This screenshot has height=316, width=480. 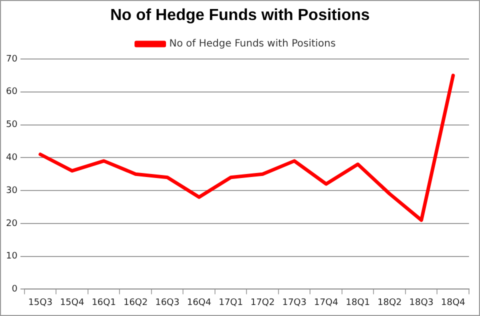 What do you see at coordinates (12, 125) in the screenshot?
I see `y-tick-label: 50` at bounding box center [12, 125].